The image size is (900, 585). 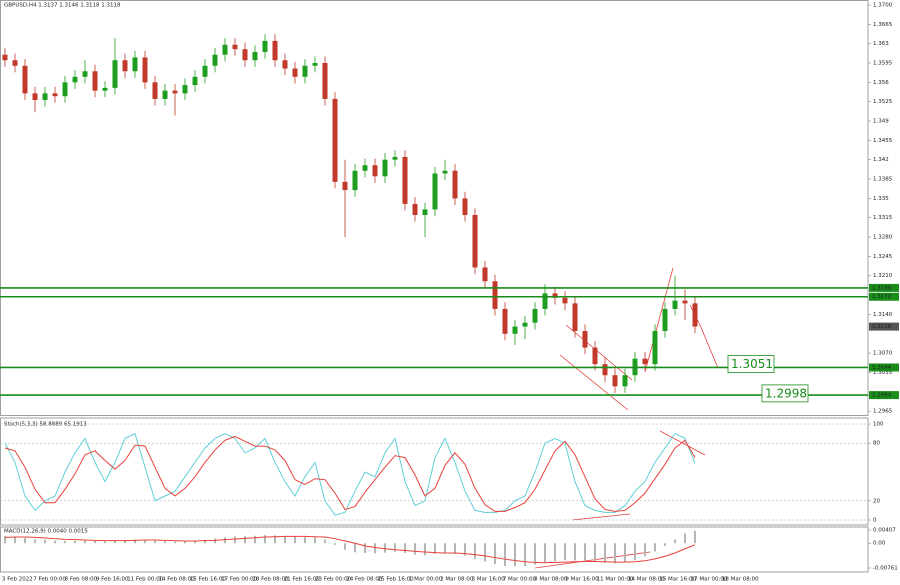 What do you see at coordinates (883, 180) in the screenshot?
I see `y-tick-label: 1.3385` at bounding box center [883, 180].